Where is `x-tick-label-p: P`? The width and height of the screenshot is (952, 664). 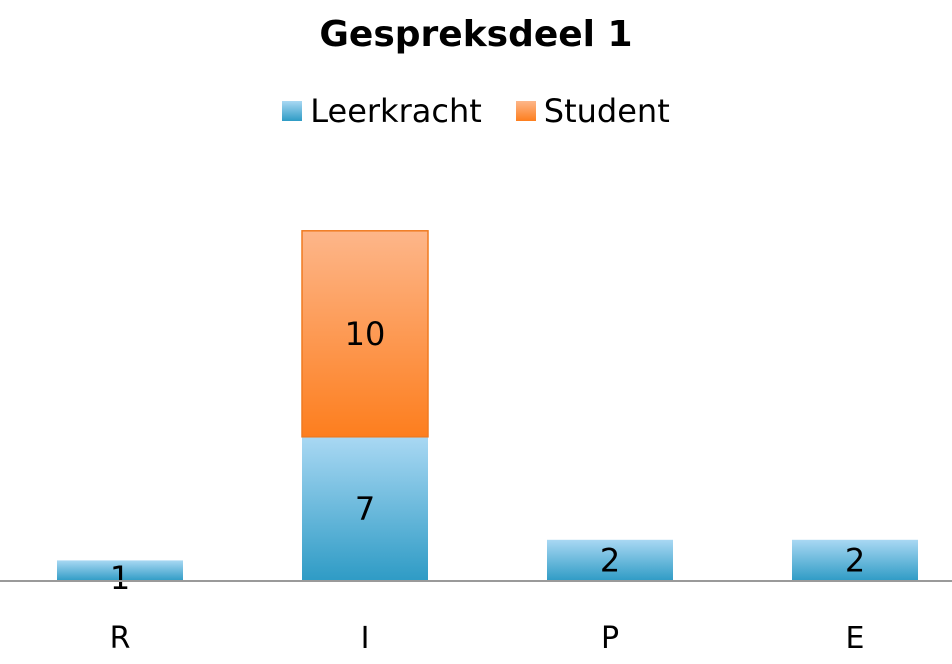
x-tick-label-p: P is located at coordinates (610, 638).